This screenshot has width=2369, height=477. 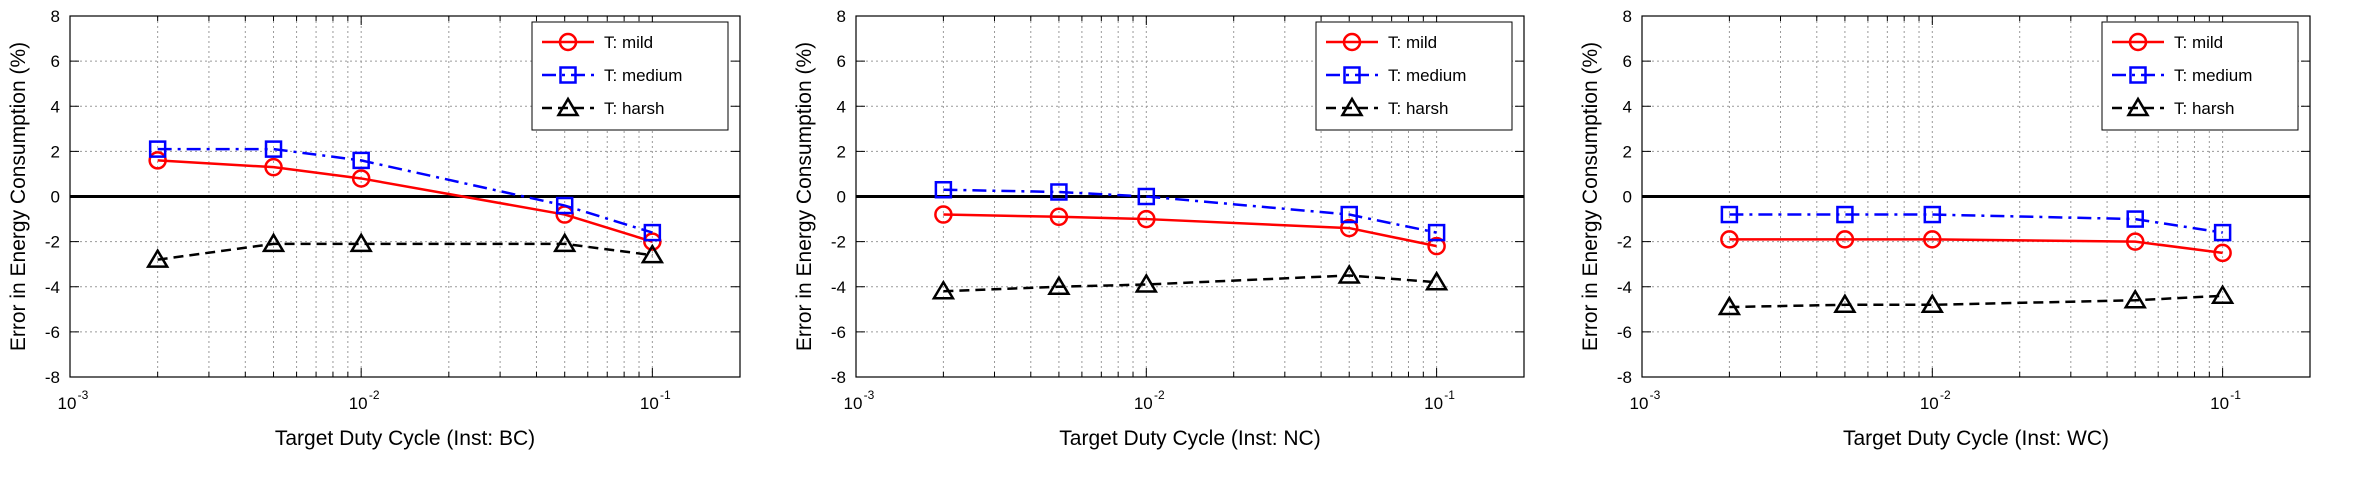 I want to click on x-axis-label: Target Duty Cycle (Inst: BC), so click(x=405, y=438).